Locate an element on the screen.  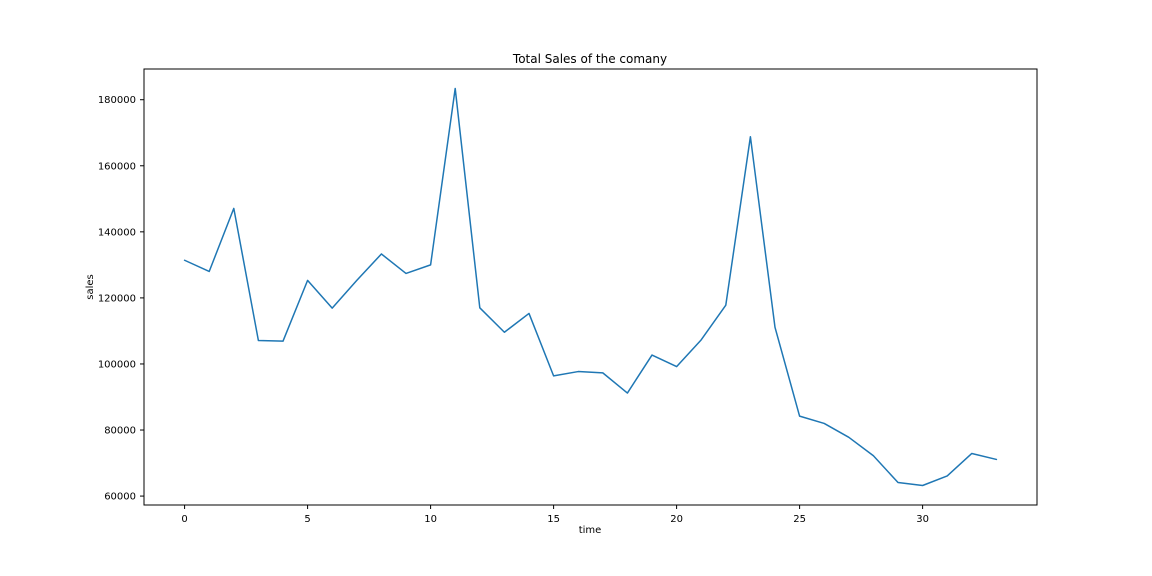
x-tick-label: 0 is located at coordinates (184, 519).